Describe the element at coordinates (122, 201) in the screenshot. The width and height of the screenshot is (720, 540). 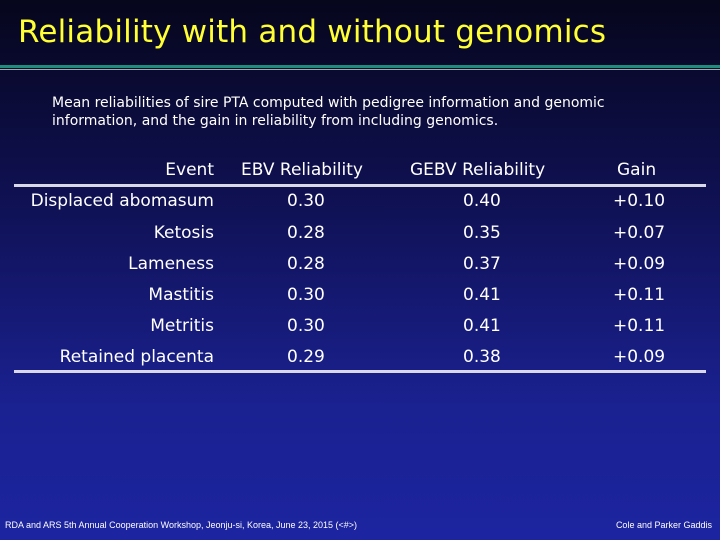
I see `row-event: Displaced abomasum` at that location.